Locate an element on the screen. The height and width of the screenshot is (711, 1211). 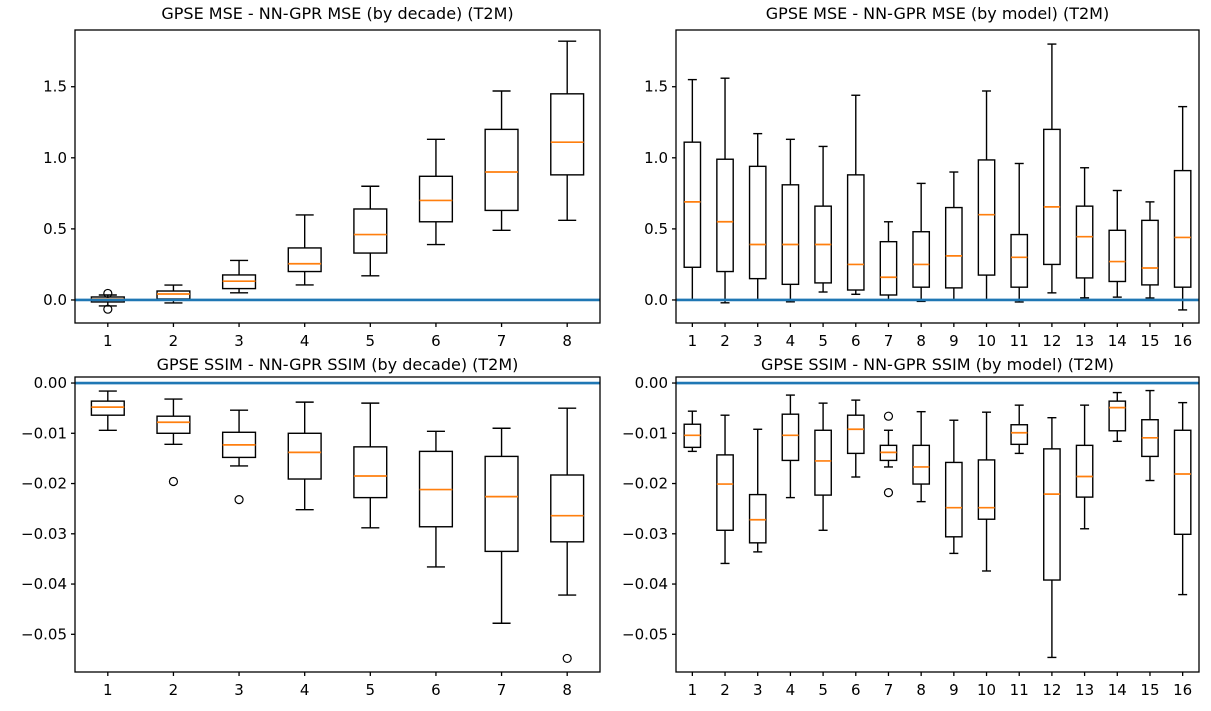
chart-title-ssim-by-model: GPSE SSIM - NN-GPR SSIM (by model) (T2M) is located at coordinates (937, 364).